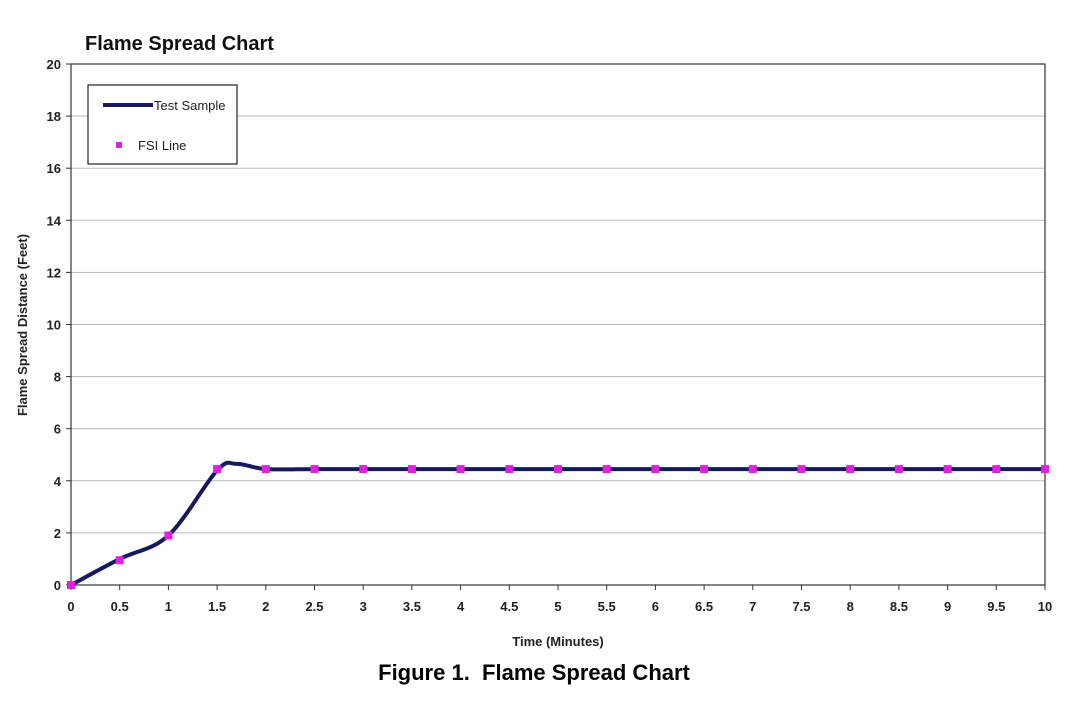 The image size is (1071, 715). What do you see at coordinates (120, 606) in the screenshot?
I see `x-tick-label: 0.5` at bounding box center [120, 606].